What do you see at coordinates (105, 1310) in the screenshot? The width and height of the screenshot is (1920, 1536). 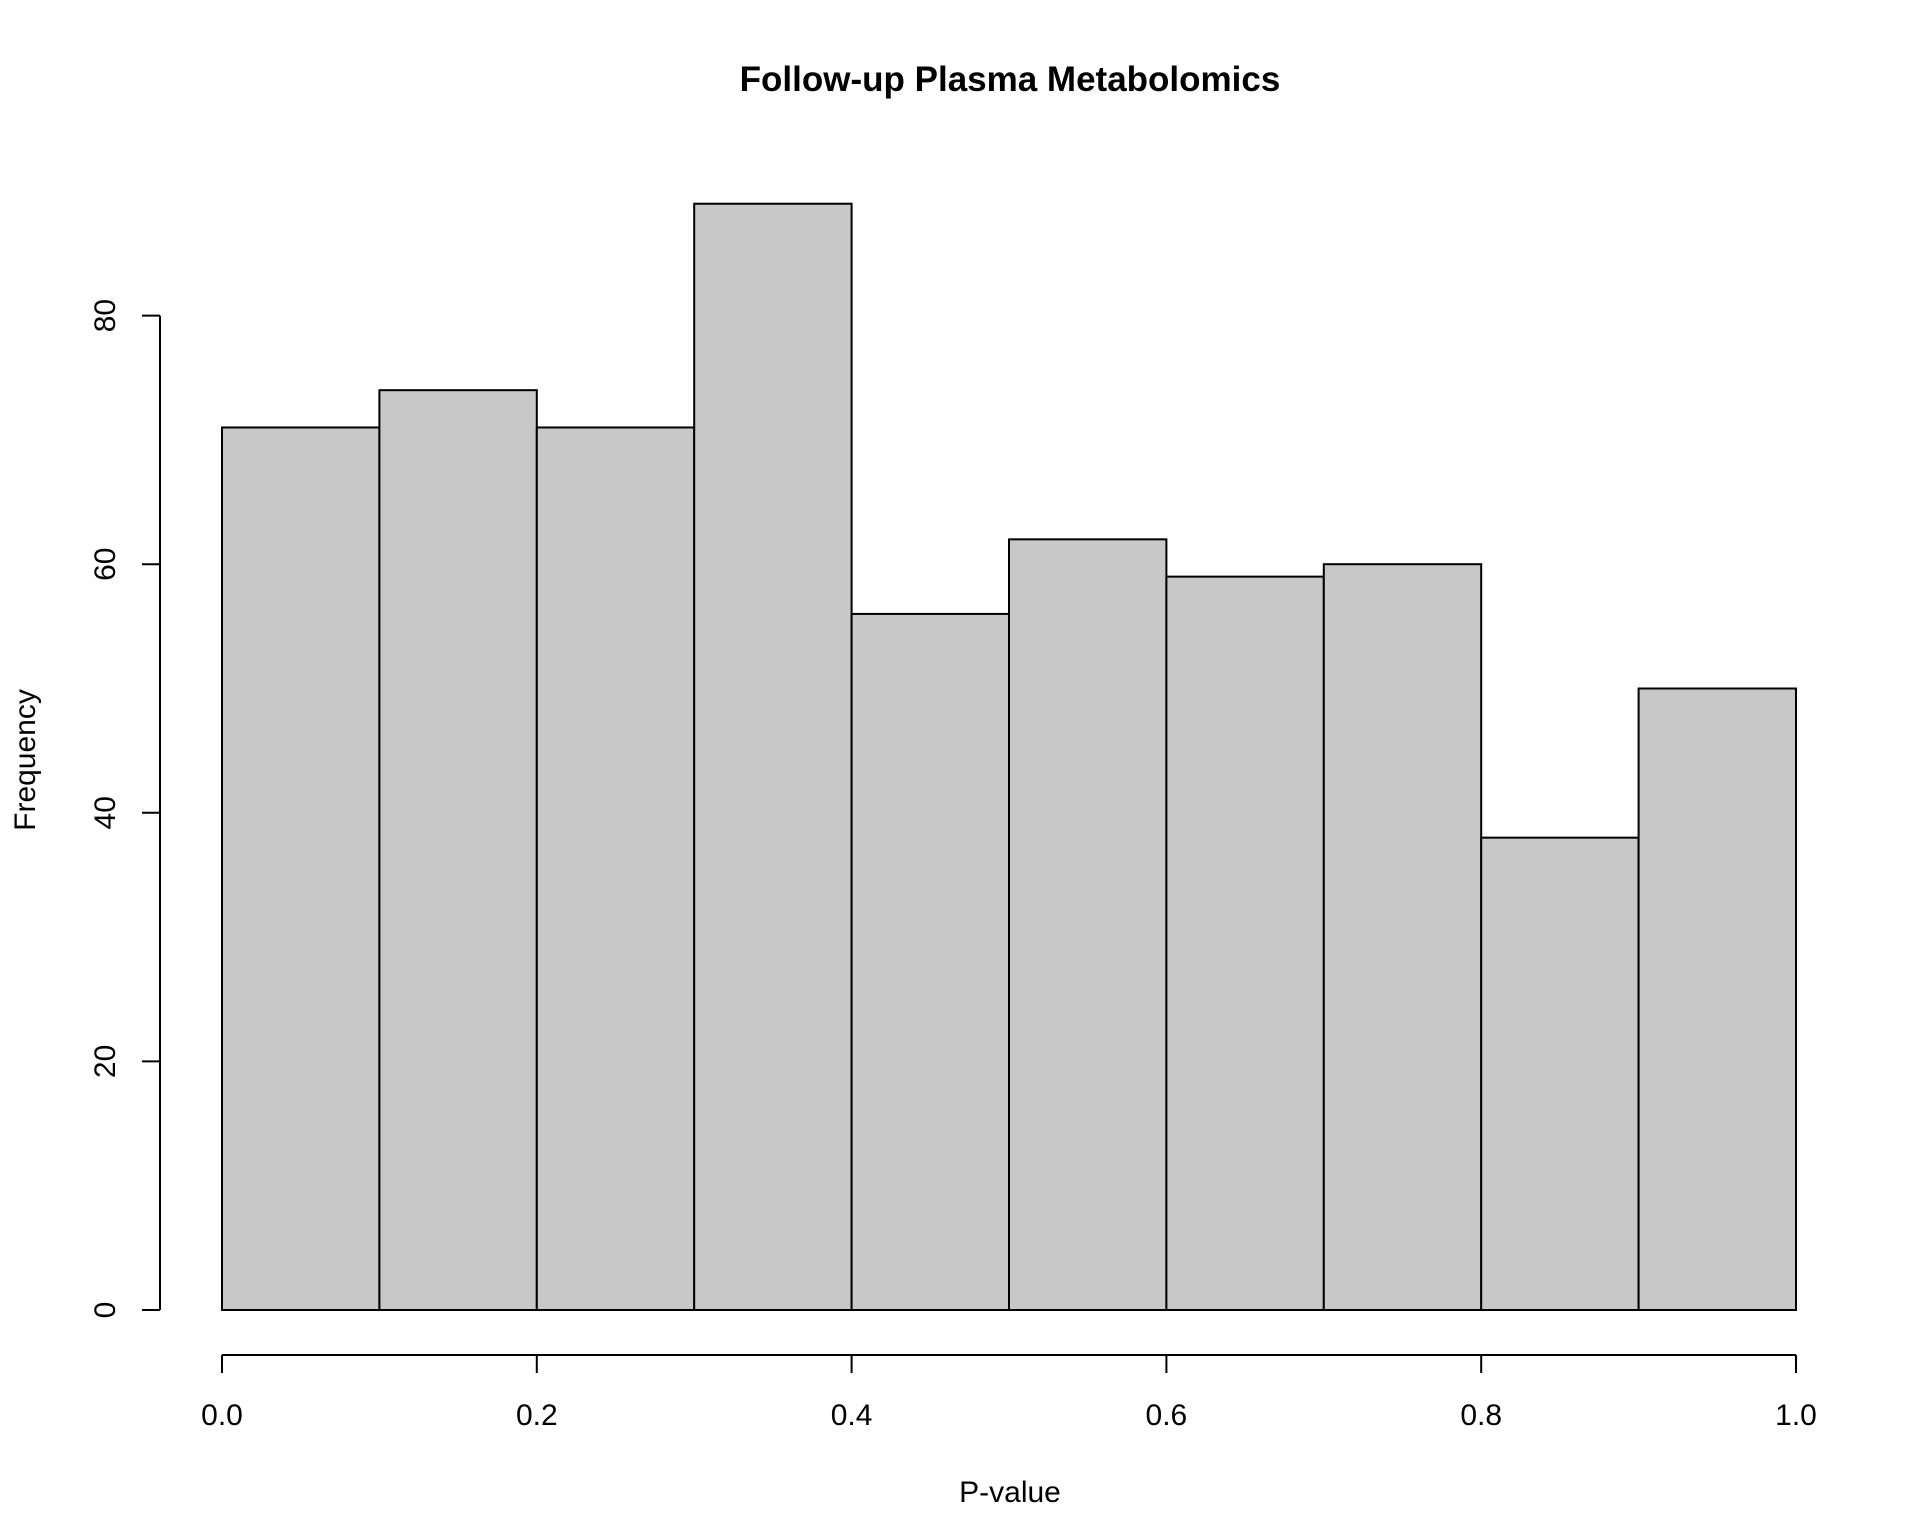 I see `y-tick-label: 0` at bounding box center [105, 1310].